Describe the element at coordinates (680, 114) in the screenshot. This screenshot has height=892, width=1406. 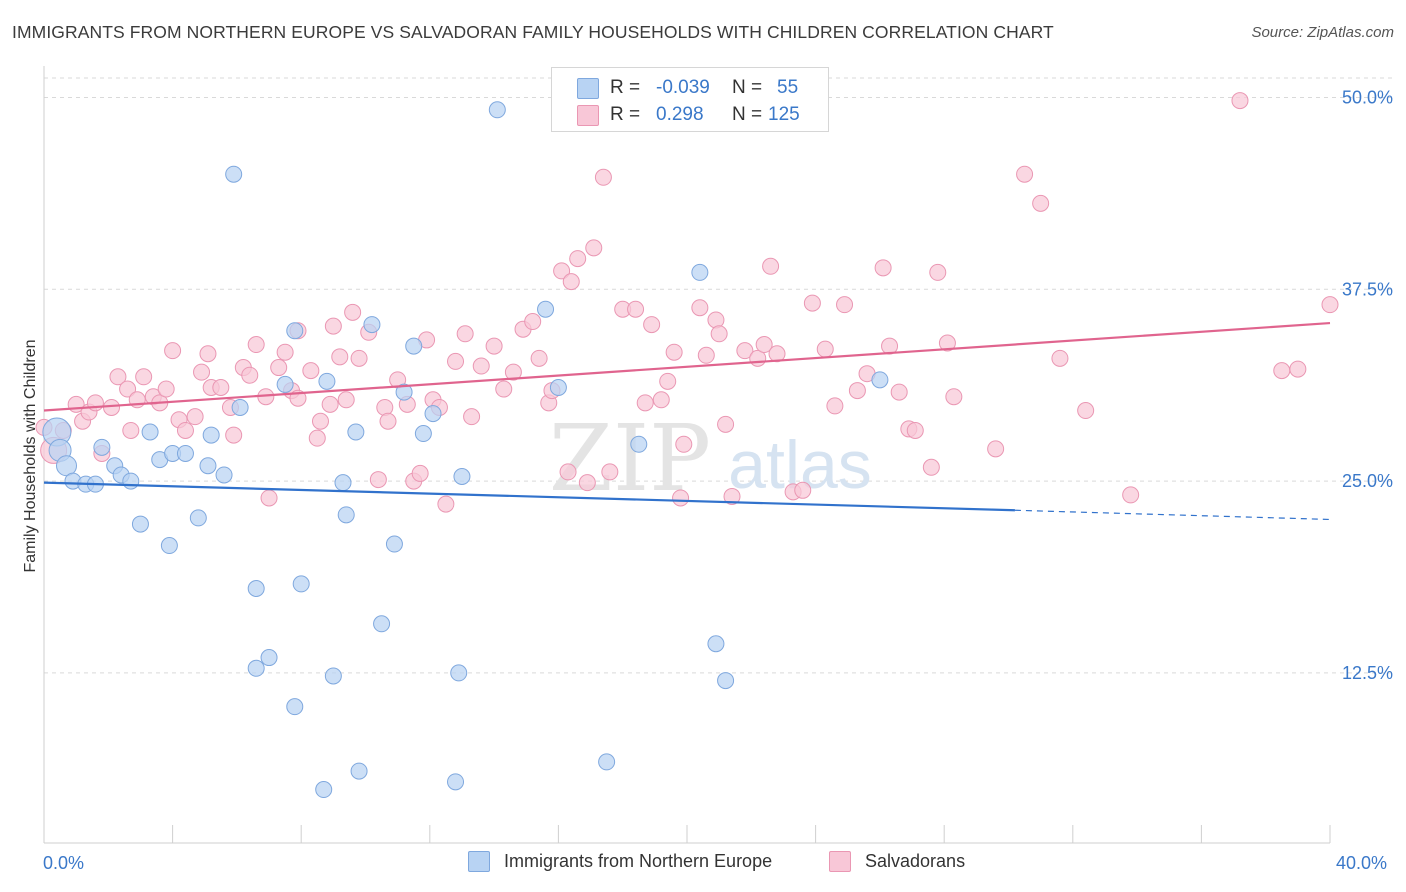
I see `legend-r-value: 0.298` at that location.